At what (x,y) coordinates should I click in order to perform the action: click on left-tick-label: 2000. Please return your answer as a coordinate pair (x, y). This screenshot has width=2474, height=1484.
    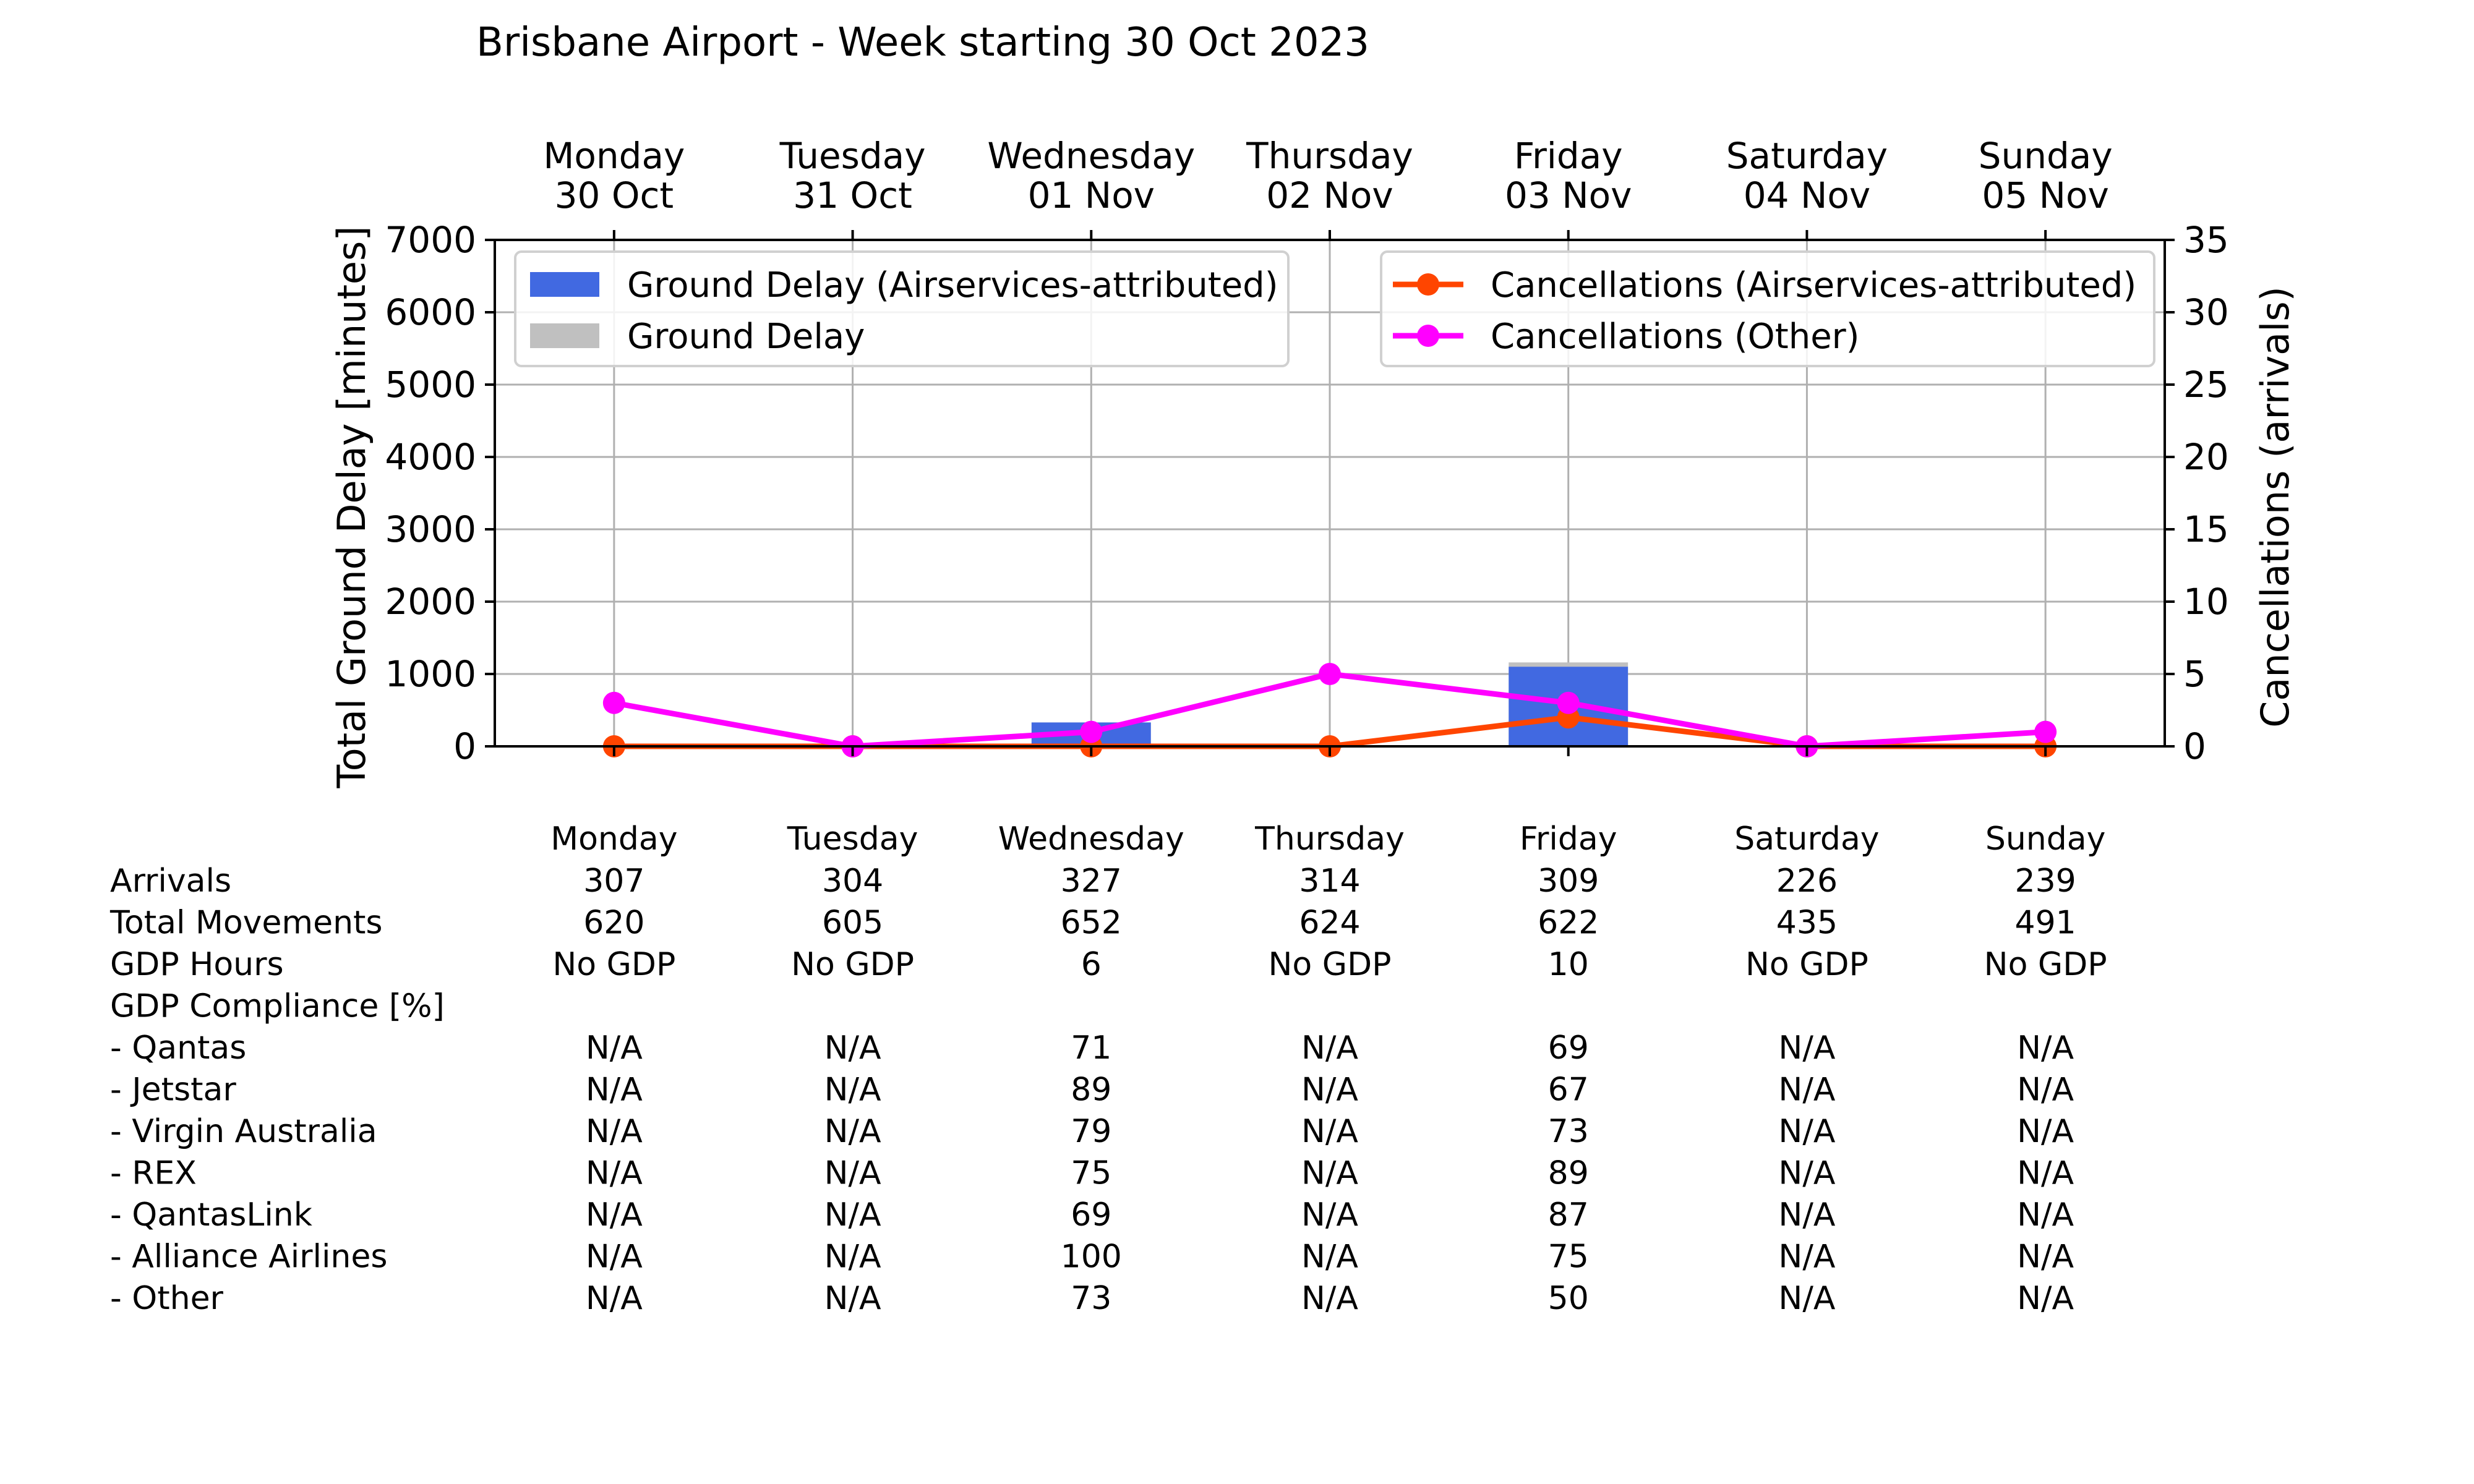
    Looking at the image, I should click on (430, 602).